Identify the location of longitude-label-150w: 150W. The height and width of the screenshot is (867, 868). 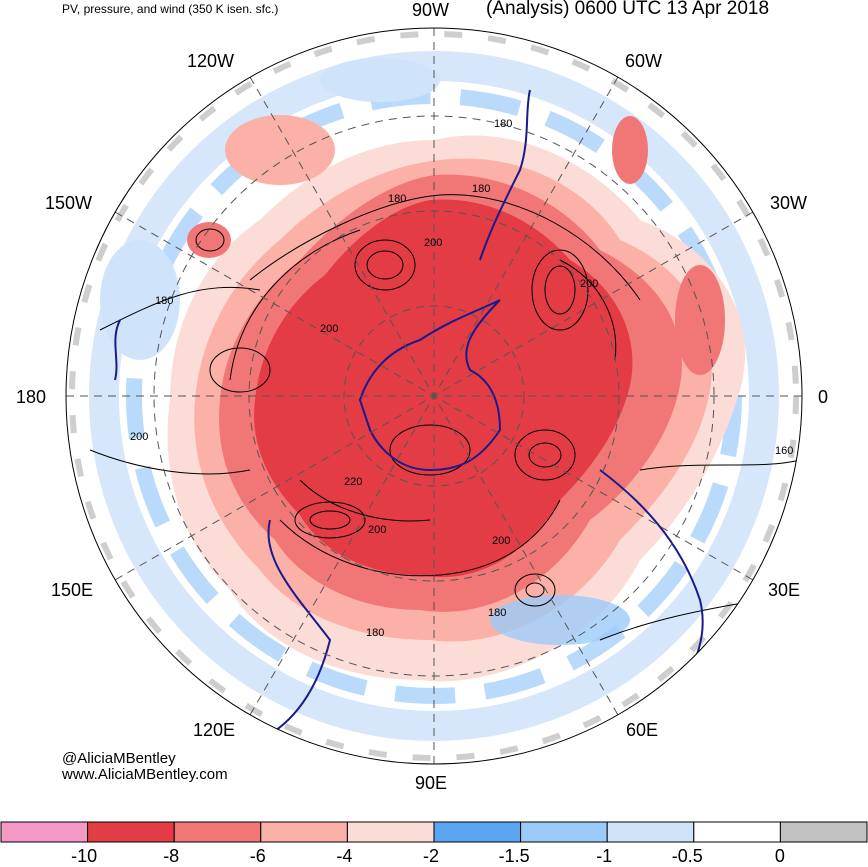
(69, 203).